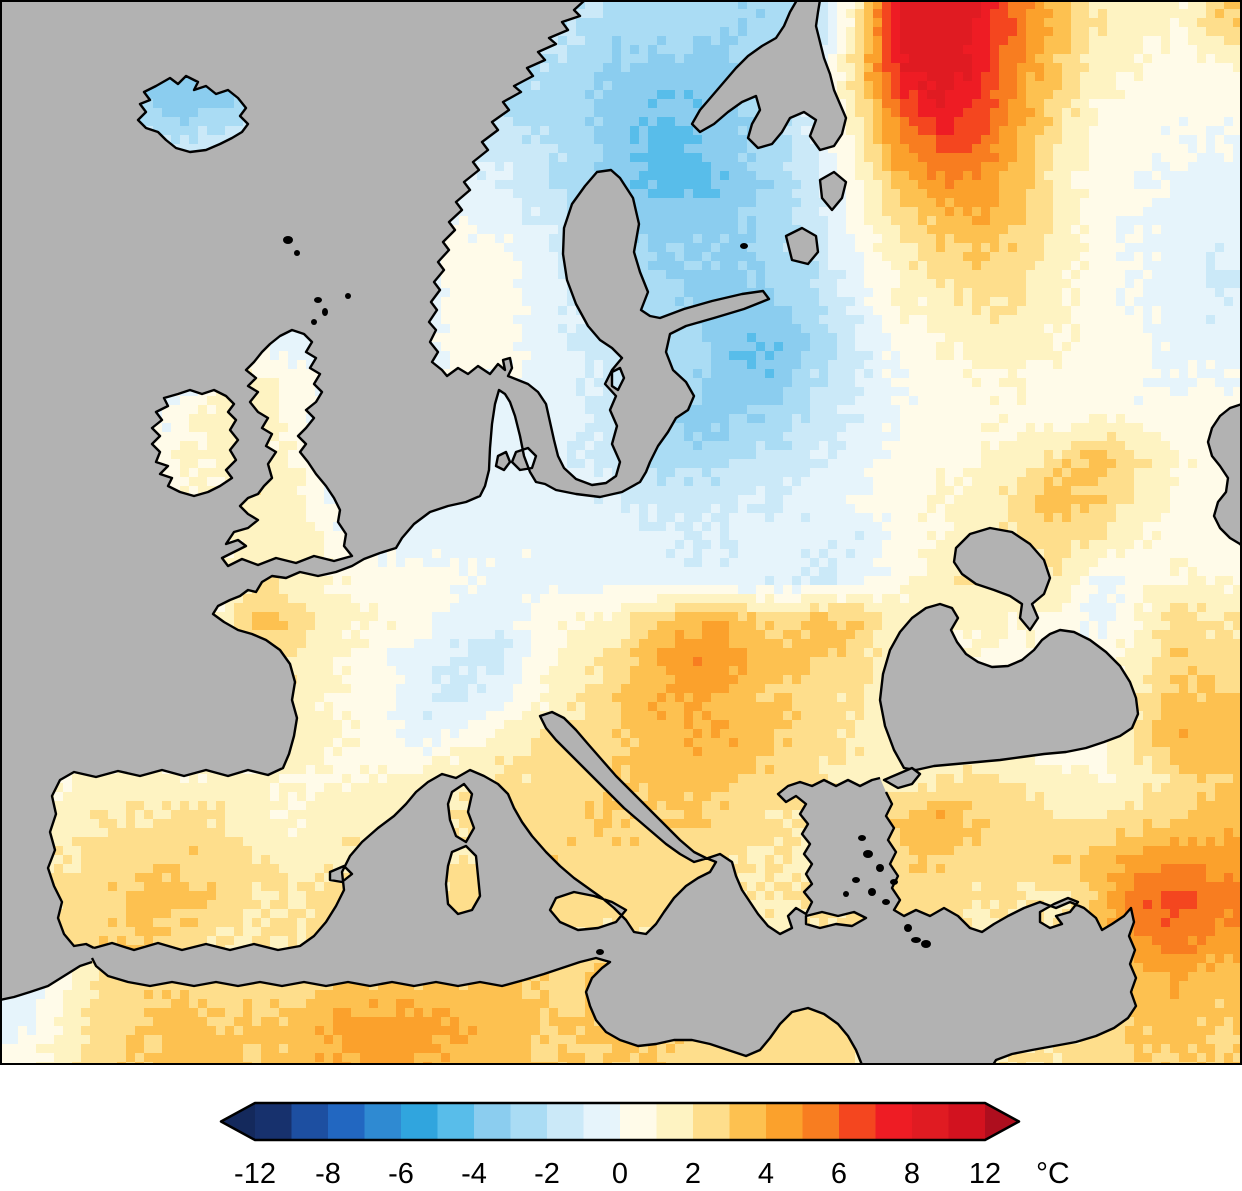 Image resolution: width=1242 pixels, height=1191 pixels. I want to click on sea-fill-black-sea, so click(1009, 687).